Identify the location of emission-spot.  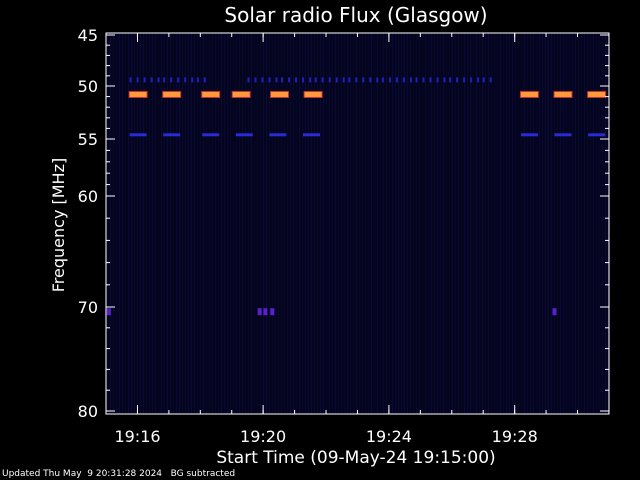
(259, 312).